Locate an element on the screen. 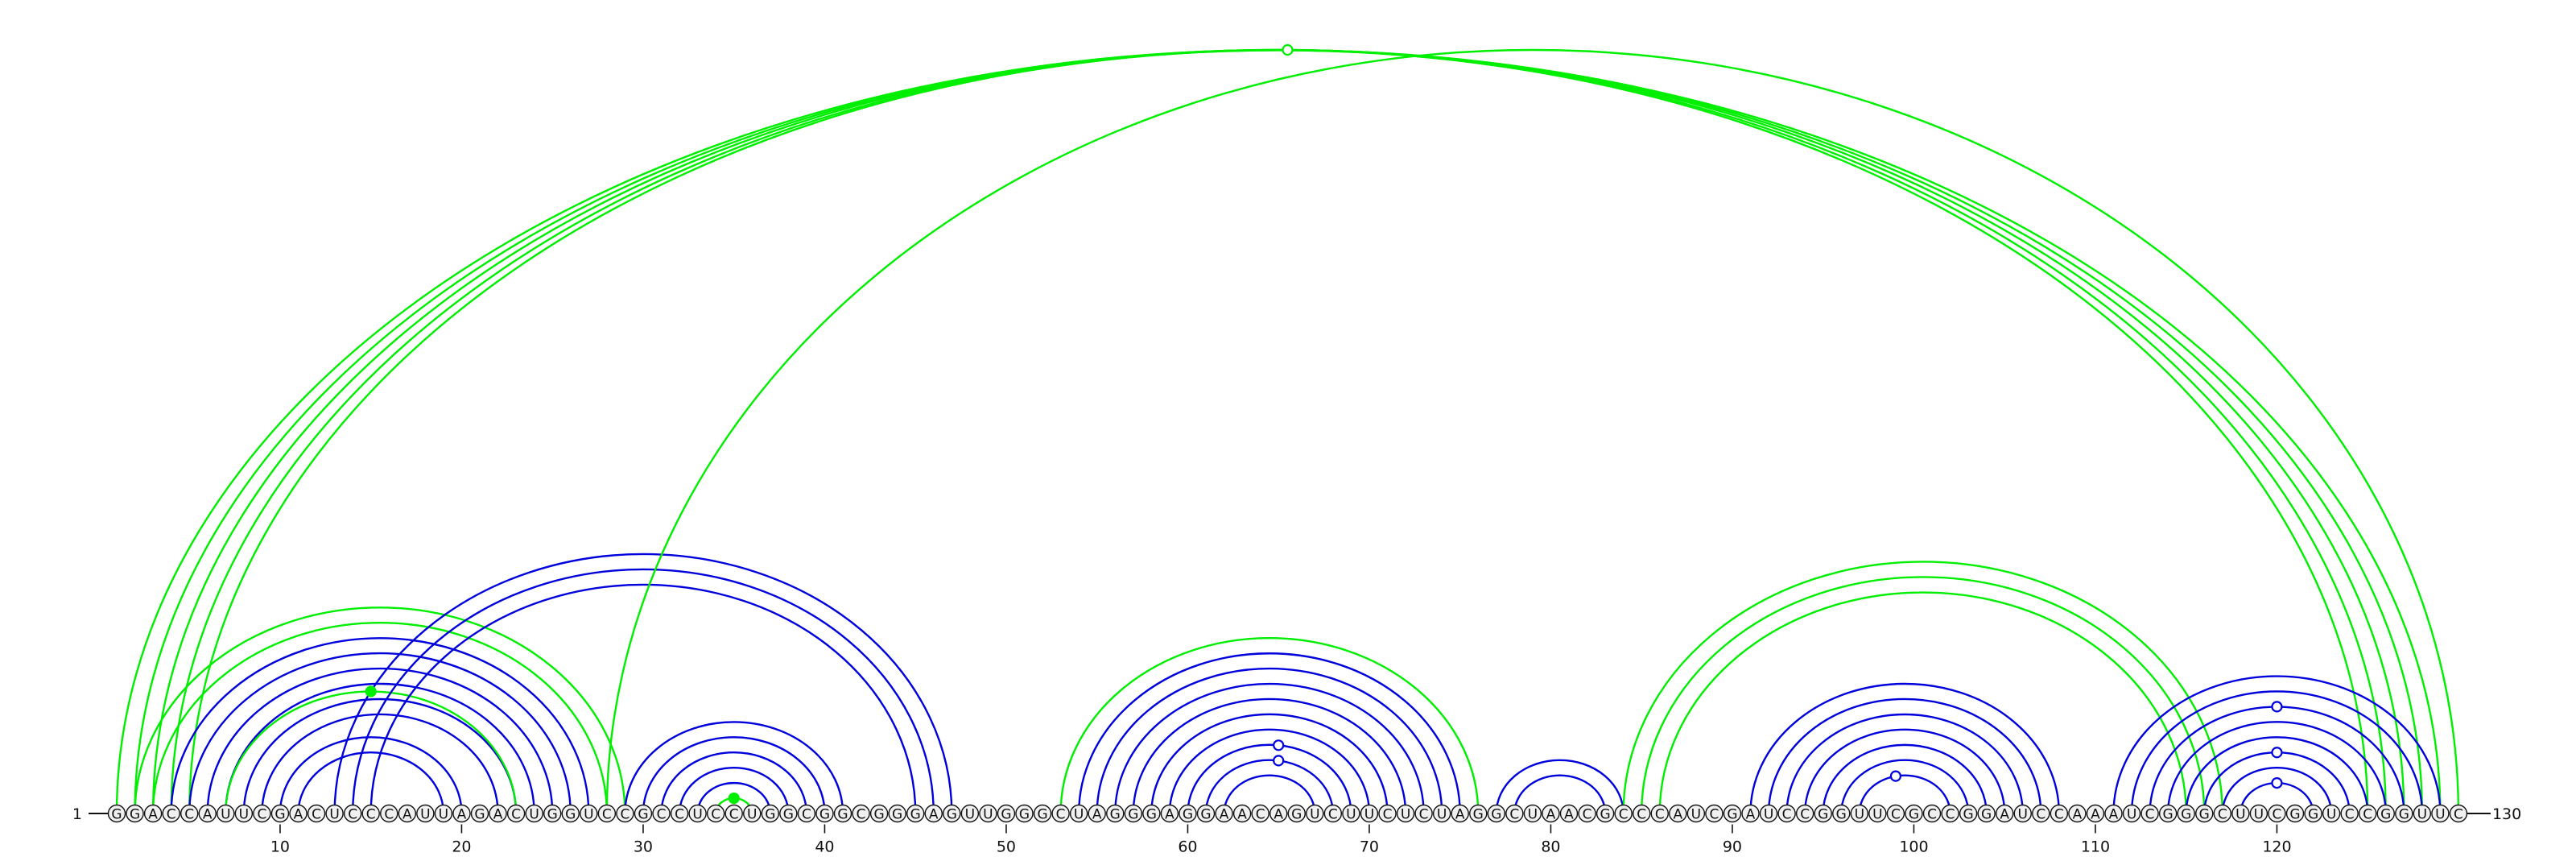  tick-label: 50 is located at coordinates (1007, 847).